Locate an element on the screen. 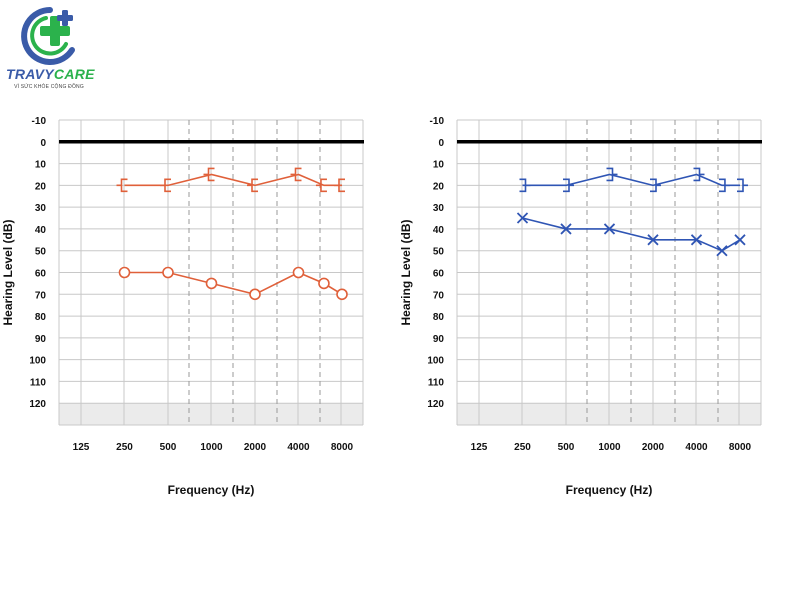 This screenshot has width=800, height=600. logo: TRAVYCARE VÌ SỨC KHỎE CỘNG ĐỒNG is located at coordinates (51, 50).